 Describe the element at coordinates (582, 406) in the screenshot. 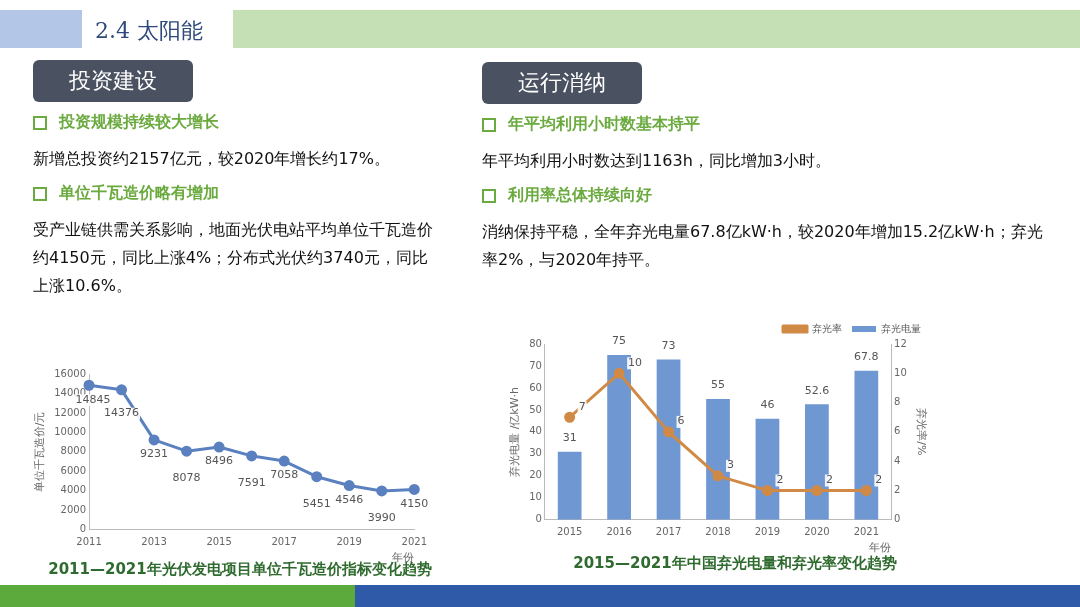

I see `data-label: 7` at that location.